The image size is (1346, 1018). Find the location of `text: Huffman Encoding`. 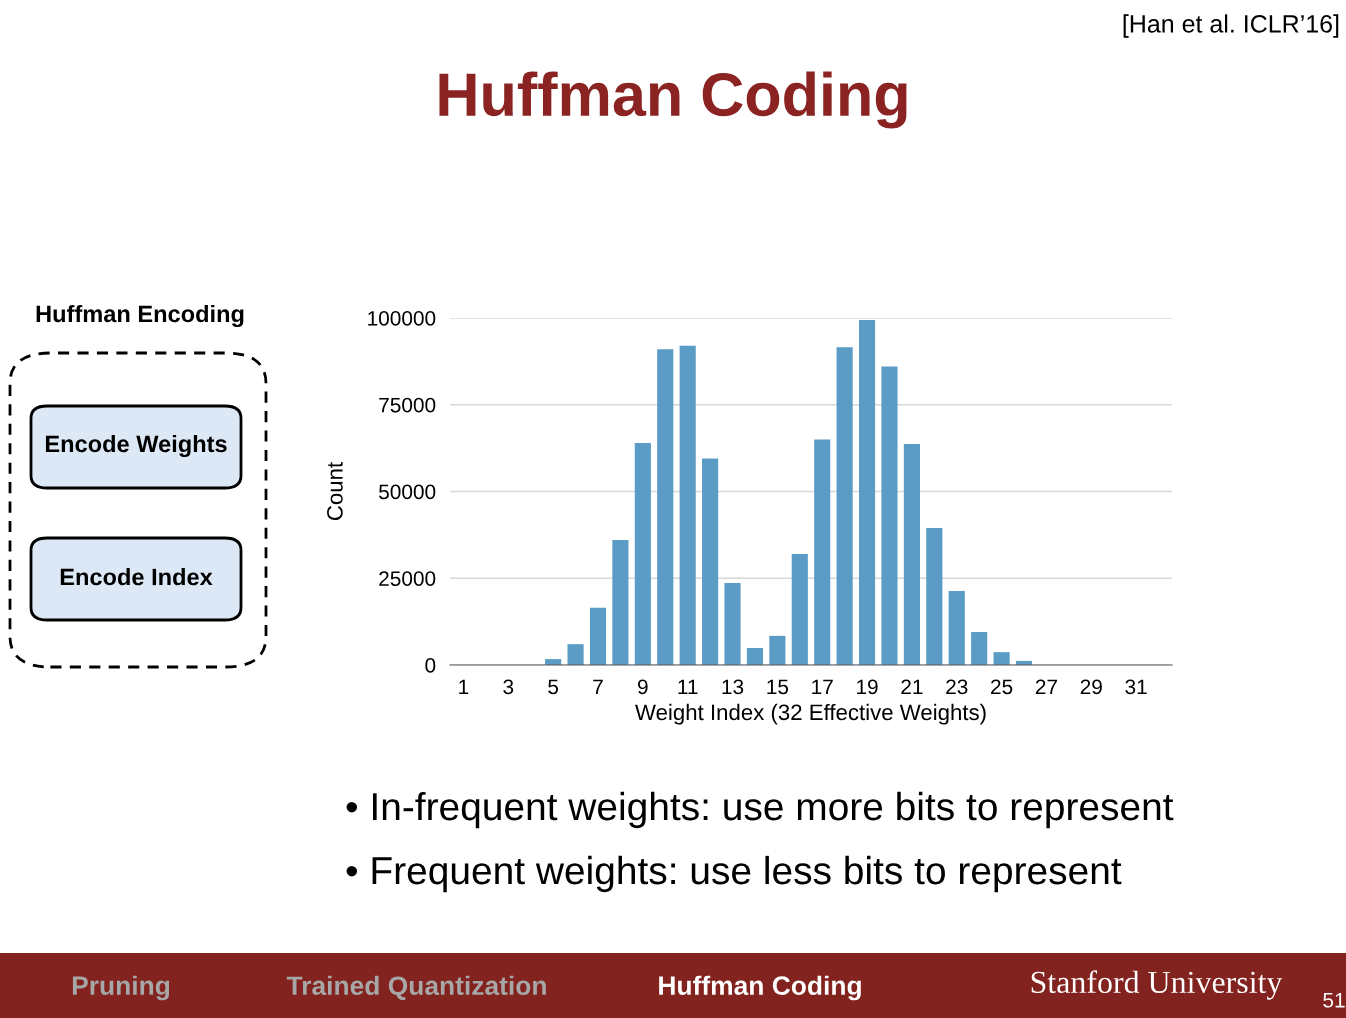

text: Huffman Encoding is located at coordinates (140, 316).